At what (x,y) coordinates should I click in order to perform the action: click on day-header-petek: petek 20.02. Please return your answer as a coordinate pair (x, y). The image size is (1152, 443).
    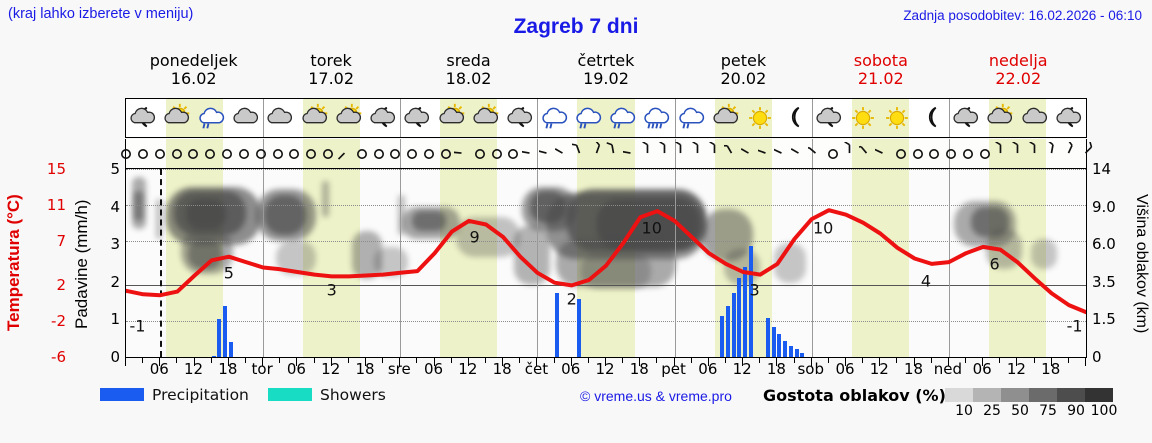
    Looking at the image, I should click on (743, 74).